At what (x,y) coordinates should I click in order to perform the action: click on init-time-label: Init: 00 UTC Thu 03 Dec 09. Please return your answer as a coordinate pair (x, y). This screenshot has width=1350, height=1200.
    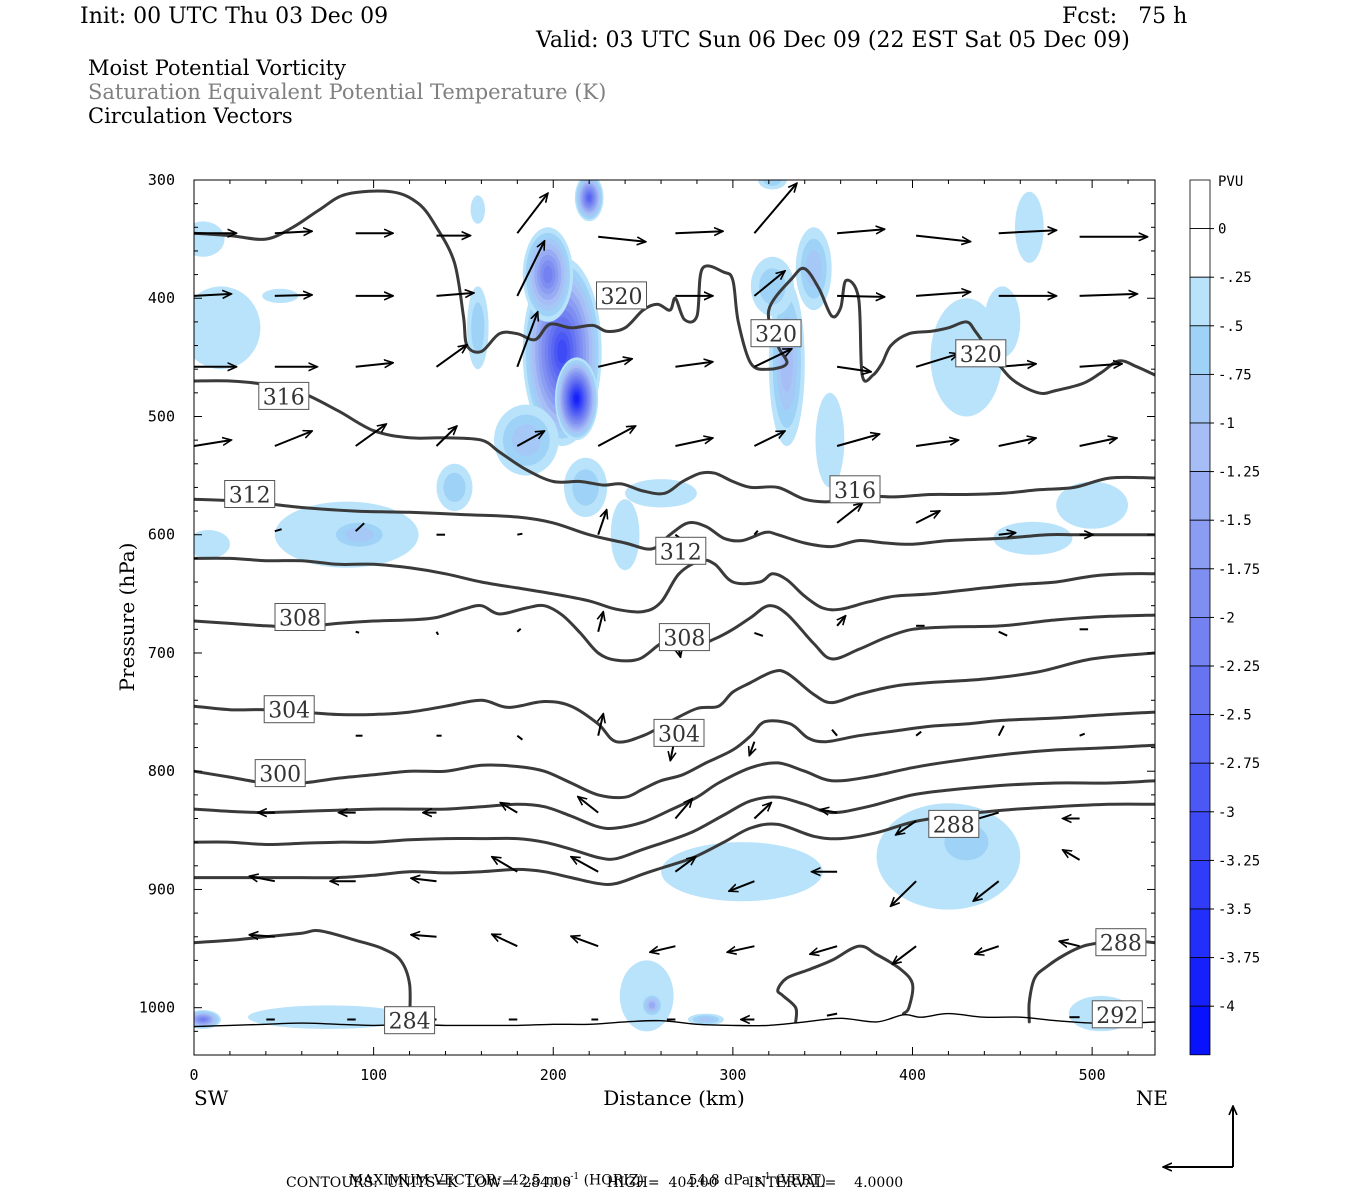
    Looking at the image, I should click on (234, 16).